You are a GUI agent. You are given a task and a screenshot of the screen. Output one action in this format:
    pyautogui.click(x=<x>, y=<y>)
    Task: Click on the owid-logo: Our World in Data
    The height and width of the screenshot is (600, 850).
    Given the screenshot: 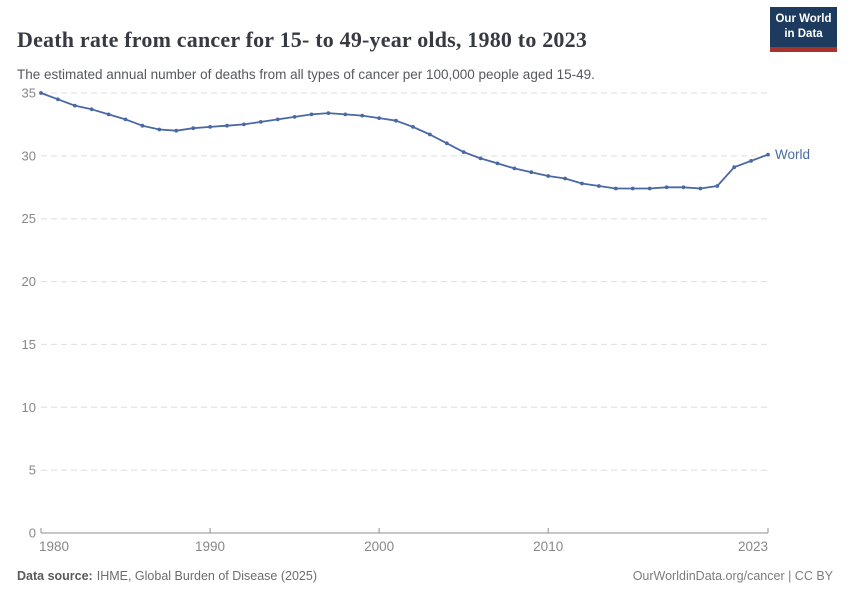 What is the action you would take?
    pyautogui.click(x=803, y=29)
    